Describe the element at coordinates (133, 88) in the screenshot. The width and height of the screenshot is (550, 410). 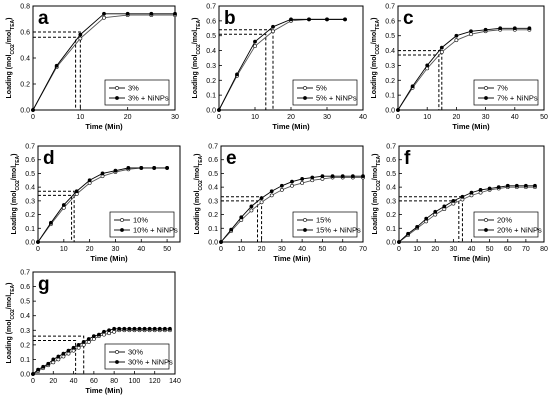
I see `legend-entry: 3%` at that location.